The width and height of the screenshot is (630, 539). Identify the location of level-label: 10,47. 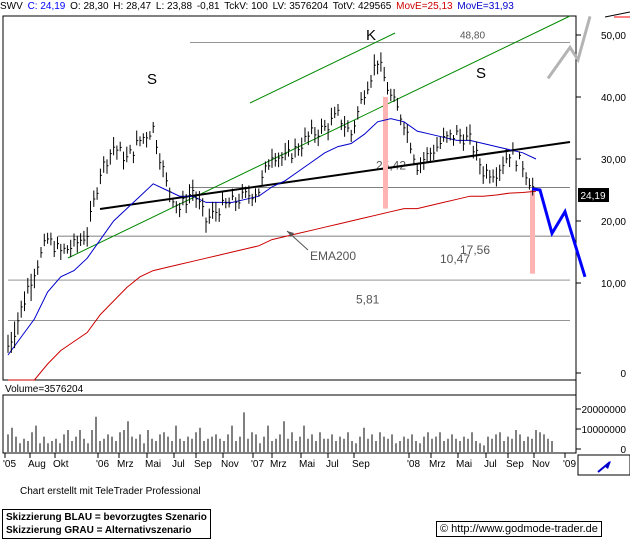
(455, 259).